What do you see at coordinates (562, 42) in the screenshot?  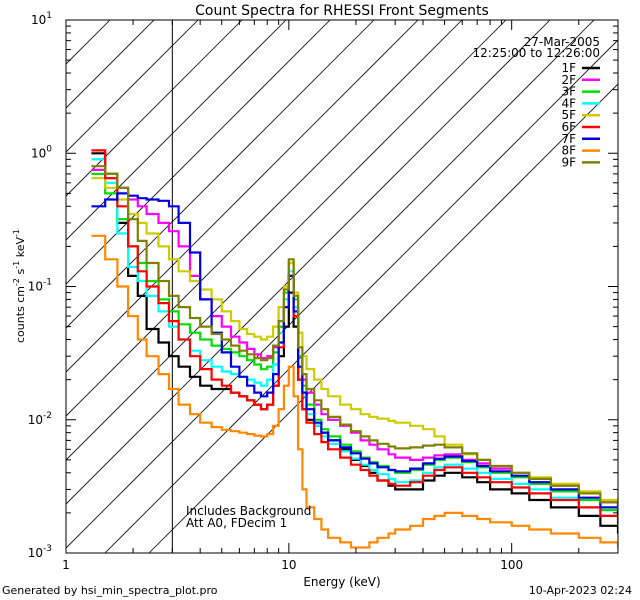 I see `date-label: 27-Mar-2005` at bounding box center [562, 42].